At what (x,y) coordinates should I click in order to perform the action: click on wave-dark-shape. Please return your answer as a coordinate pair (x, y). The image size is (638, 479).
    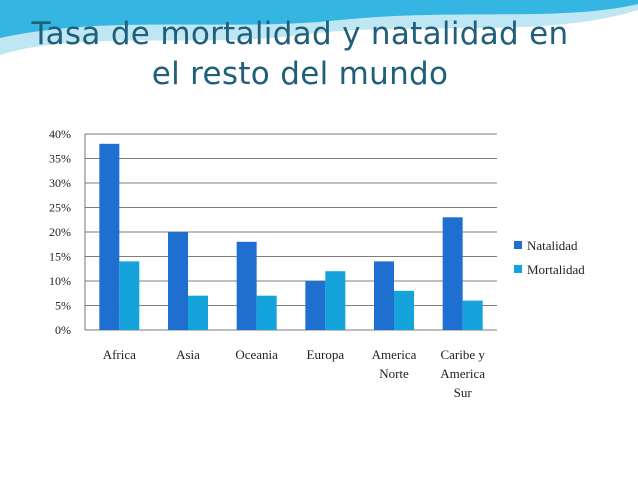
    Looking at the image, I should click on (319, 19).